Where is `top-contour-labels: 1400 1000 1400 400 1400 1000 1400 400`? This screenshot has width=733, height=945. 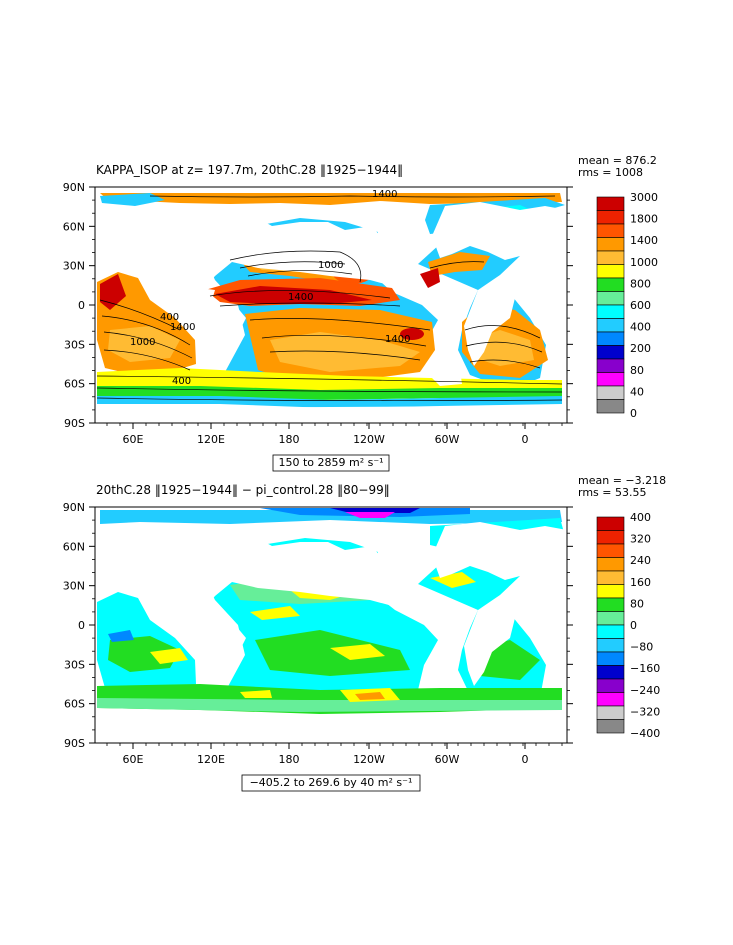
top-contour-labels: 1400 1000 1400 400 1400 1000 1400 400 is located at coordinates (270, 288).